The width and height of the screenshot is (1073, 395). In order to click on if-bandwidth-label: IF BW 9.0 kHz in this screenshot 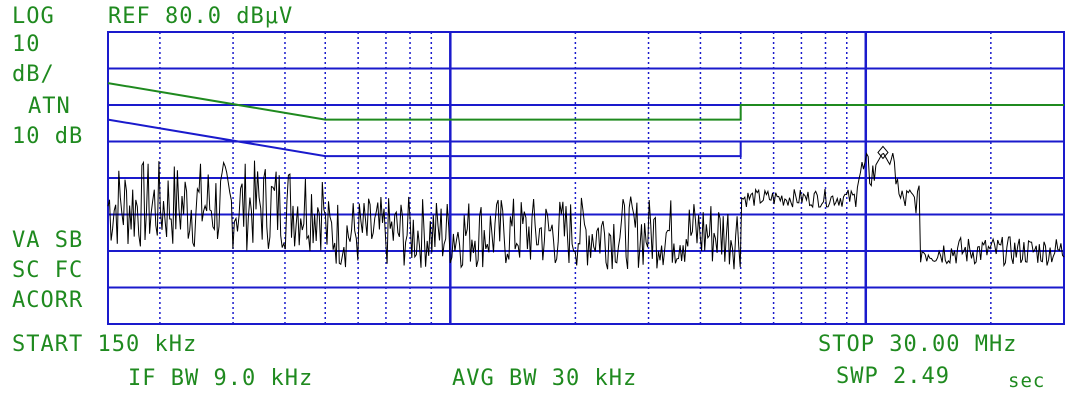, I will do `click(221, 378)`.